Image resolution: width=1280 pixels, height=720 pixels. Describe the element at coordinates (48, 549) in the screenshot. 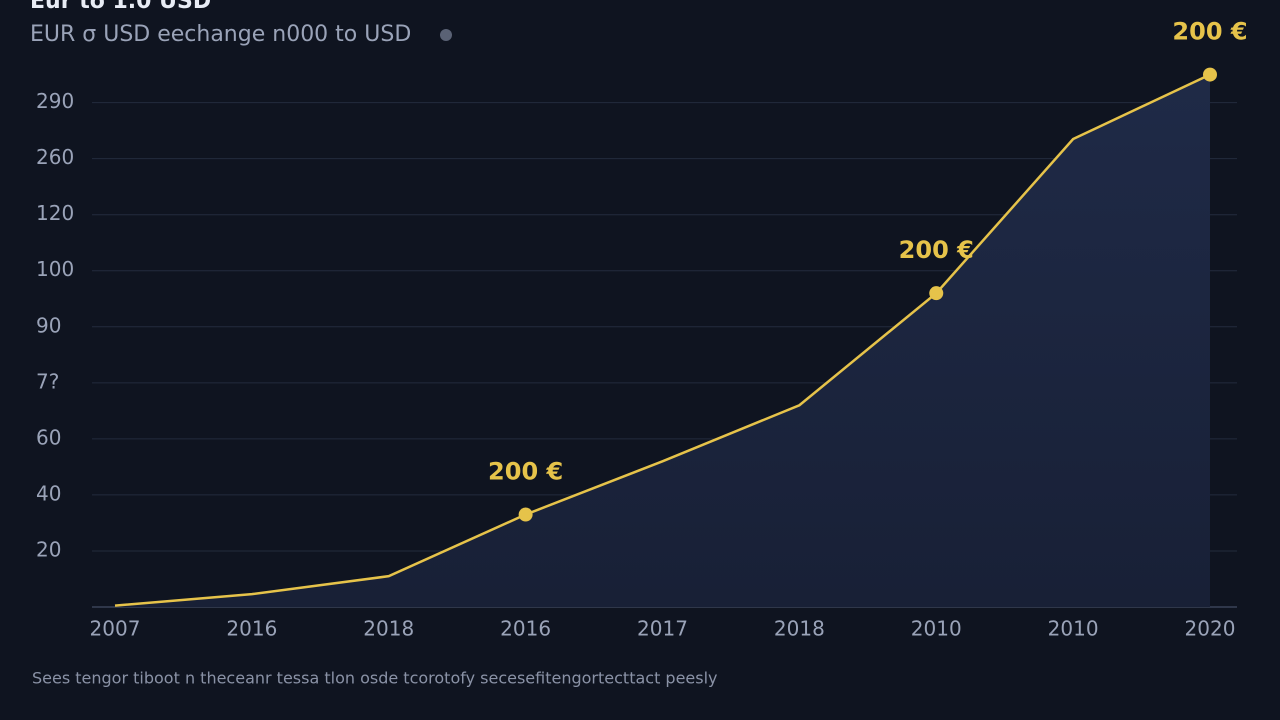

I see `y-tick-label: 20` at that location.